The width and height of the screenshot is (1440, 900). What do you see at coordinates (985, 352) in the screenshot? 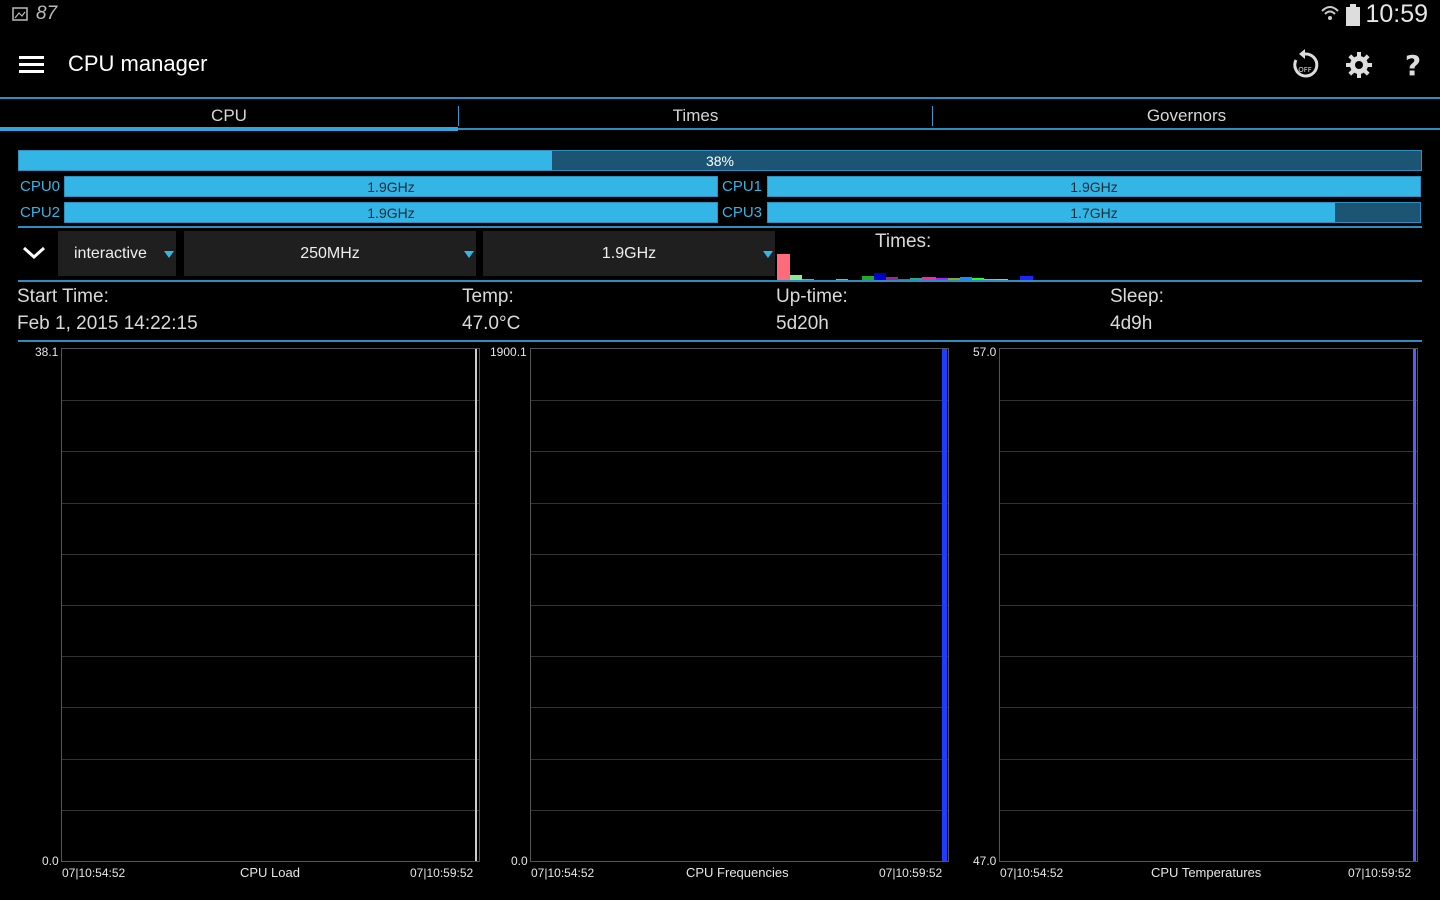
I see `y-max-label: 57.0` at bounding box center [985, 352].